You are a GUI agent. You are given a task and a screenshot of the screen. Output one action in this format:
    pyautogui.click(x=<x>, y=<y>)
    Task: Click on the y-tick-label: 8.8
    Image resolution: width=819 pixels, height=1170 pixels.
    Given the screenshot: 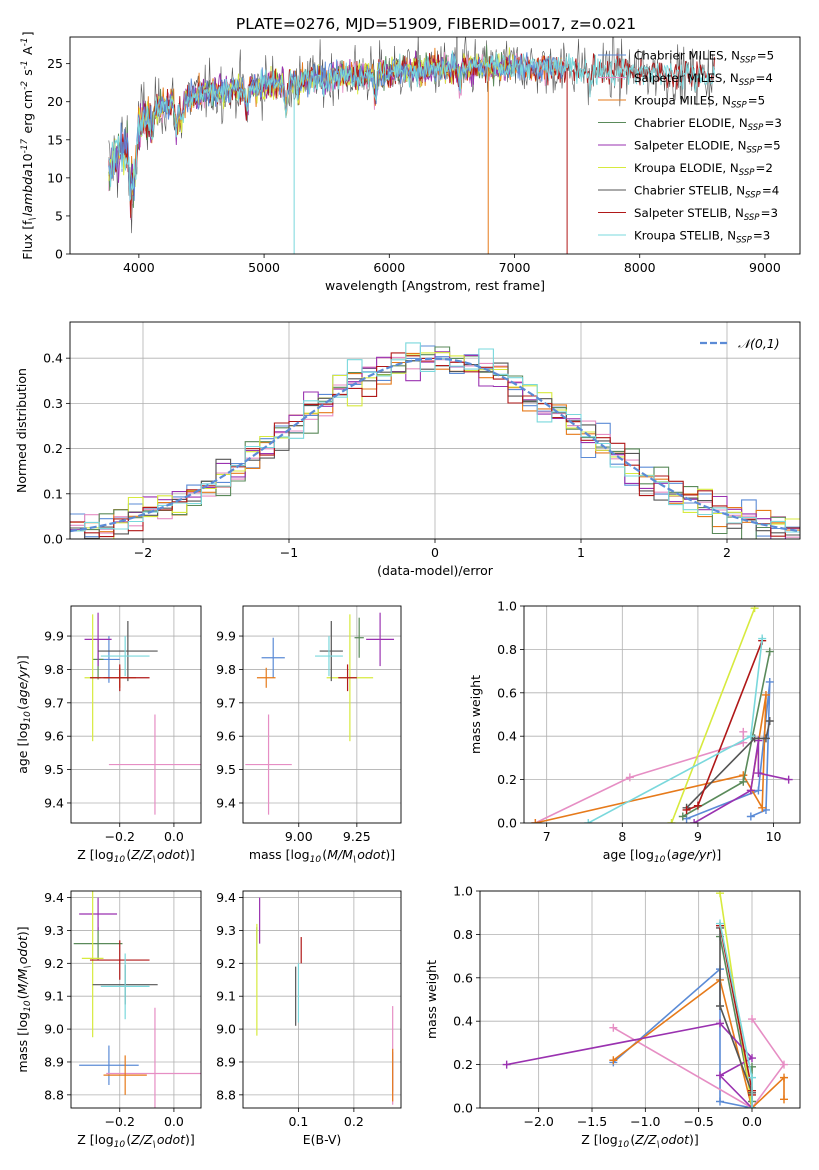 What is the action you would take?
    pyautogui.click(x=54, y=1094)
    